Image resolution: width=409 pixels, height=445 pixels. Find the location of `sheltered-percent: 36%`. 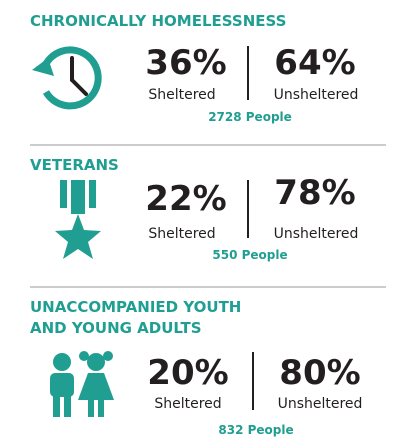

sheltered-percent: 36% is located at coordinates (185, 63).